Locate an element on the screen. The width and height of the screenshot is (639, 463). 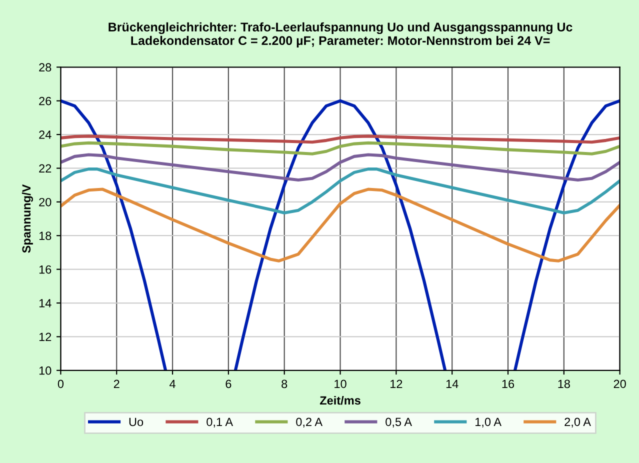
x-tick-label: 20 is located at coordinates (620, 384).